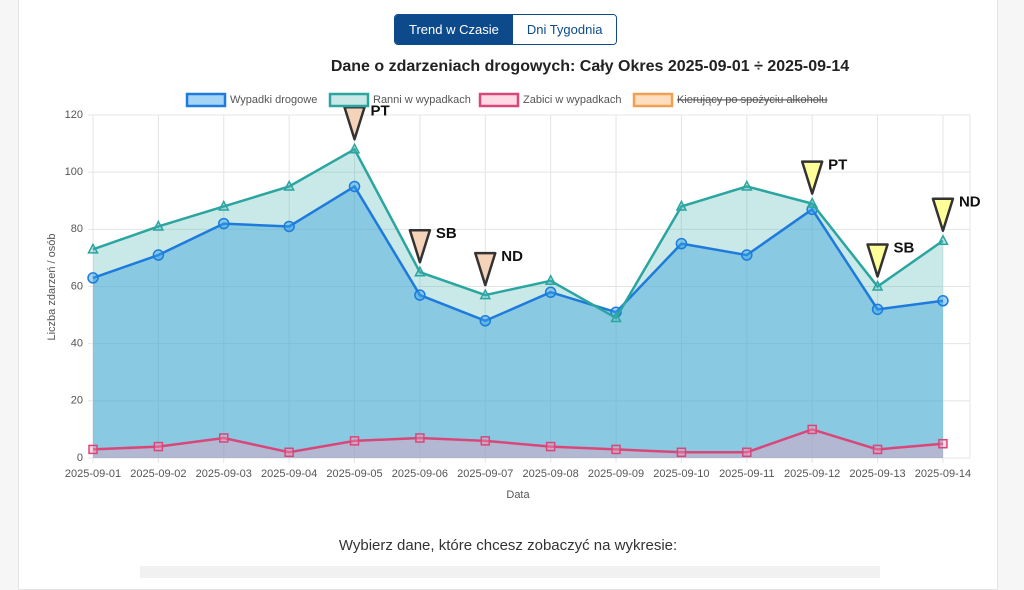  Describe the element at coordinates (74, 115) in the screenshot. I see `y-tick-label: 120` at that location.